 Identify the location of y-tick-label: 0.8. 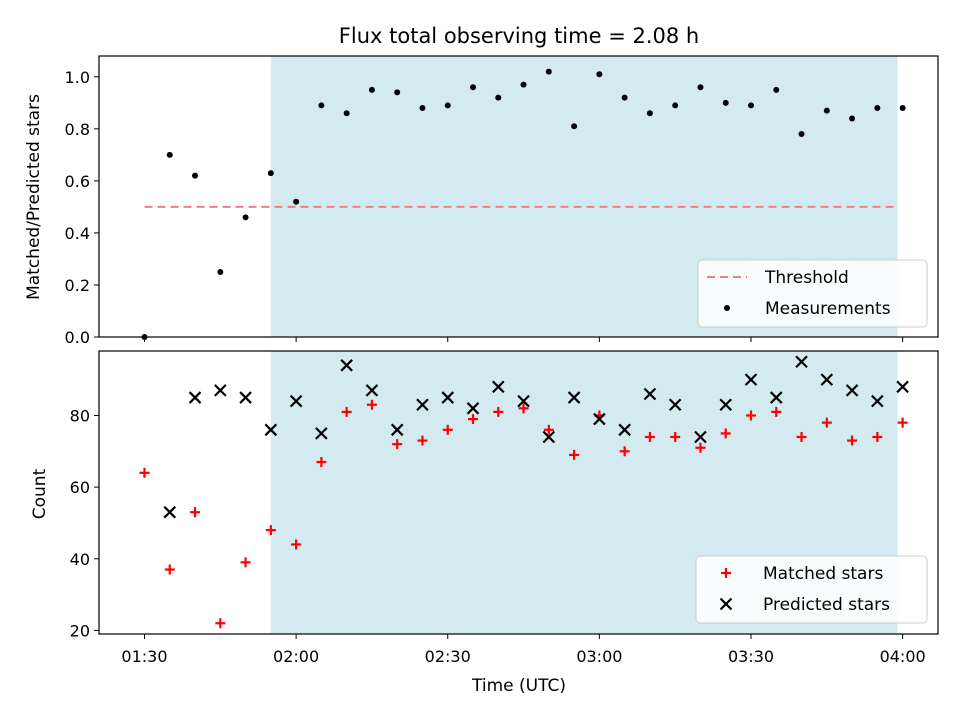
(77, 129).